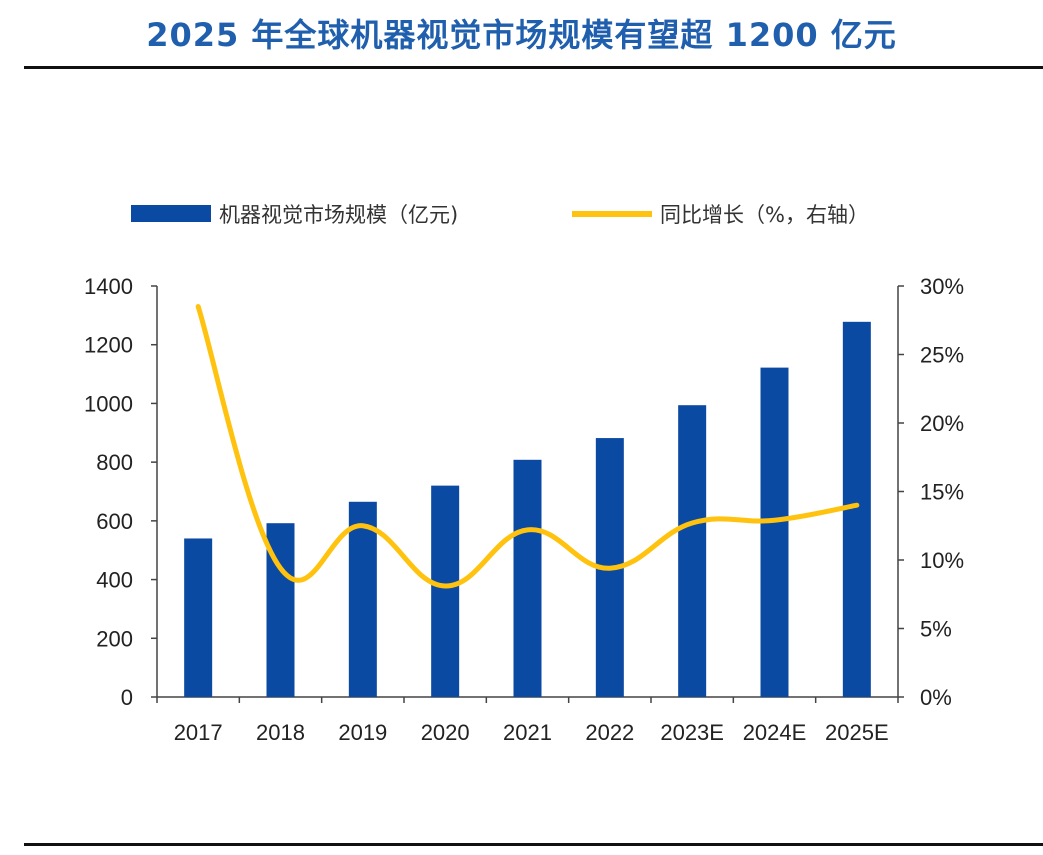 The height and width of the screenshot is (855, 1043). I want to click on legend-line-label: 同比增长（%，右轴）, so click(764, 215).